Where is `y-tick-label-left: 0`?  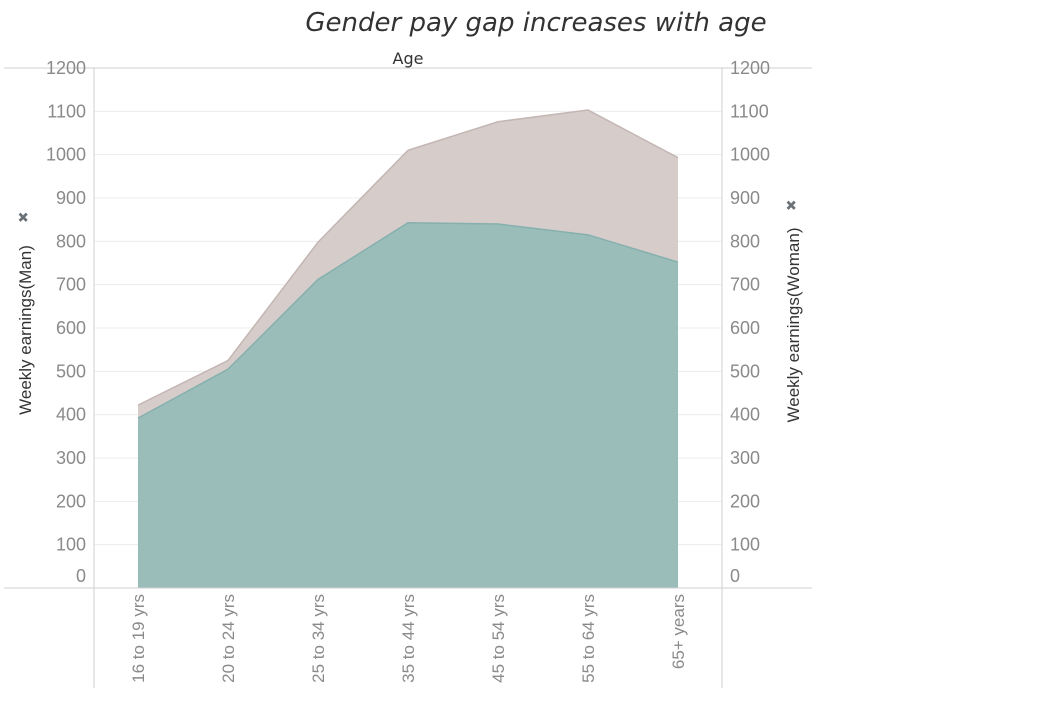 y-tick-label-left: 0 is located at coordinates (81, 576).